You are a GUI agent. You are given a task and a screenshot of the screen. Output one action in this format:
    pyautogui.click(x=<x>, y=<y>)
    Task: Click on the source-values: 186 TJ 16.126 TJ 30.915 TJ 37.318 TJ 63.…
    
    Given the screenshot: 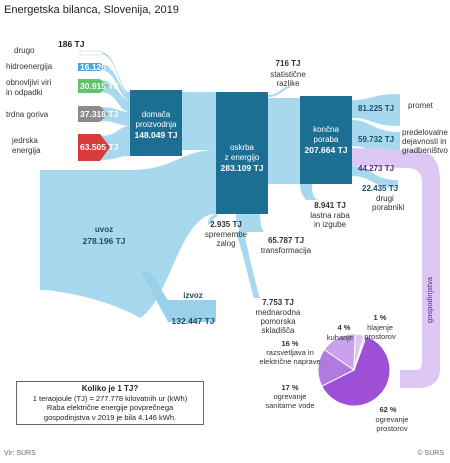 What is the action you would take?
    pyautogui.click(x=88, y=95)
    